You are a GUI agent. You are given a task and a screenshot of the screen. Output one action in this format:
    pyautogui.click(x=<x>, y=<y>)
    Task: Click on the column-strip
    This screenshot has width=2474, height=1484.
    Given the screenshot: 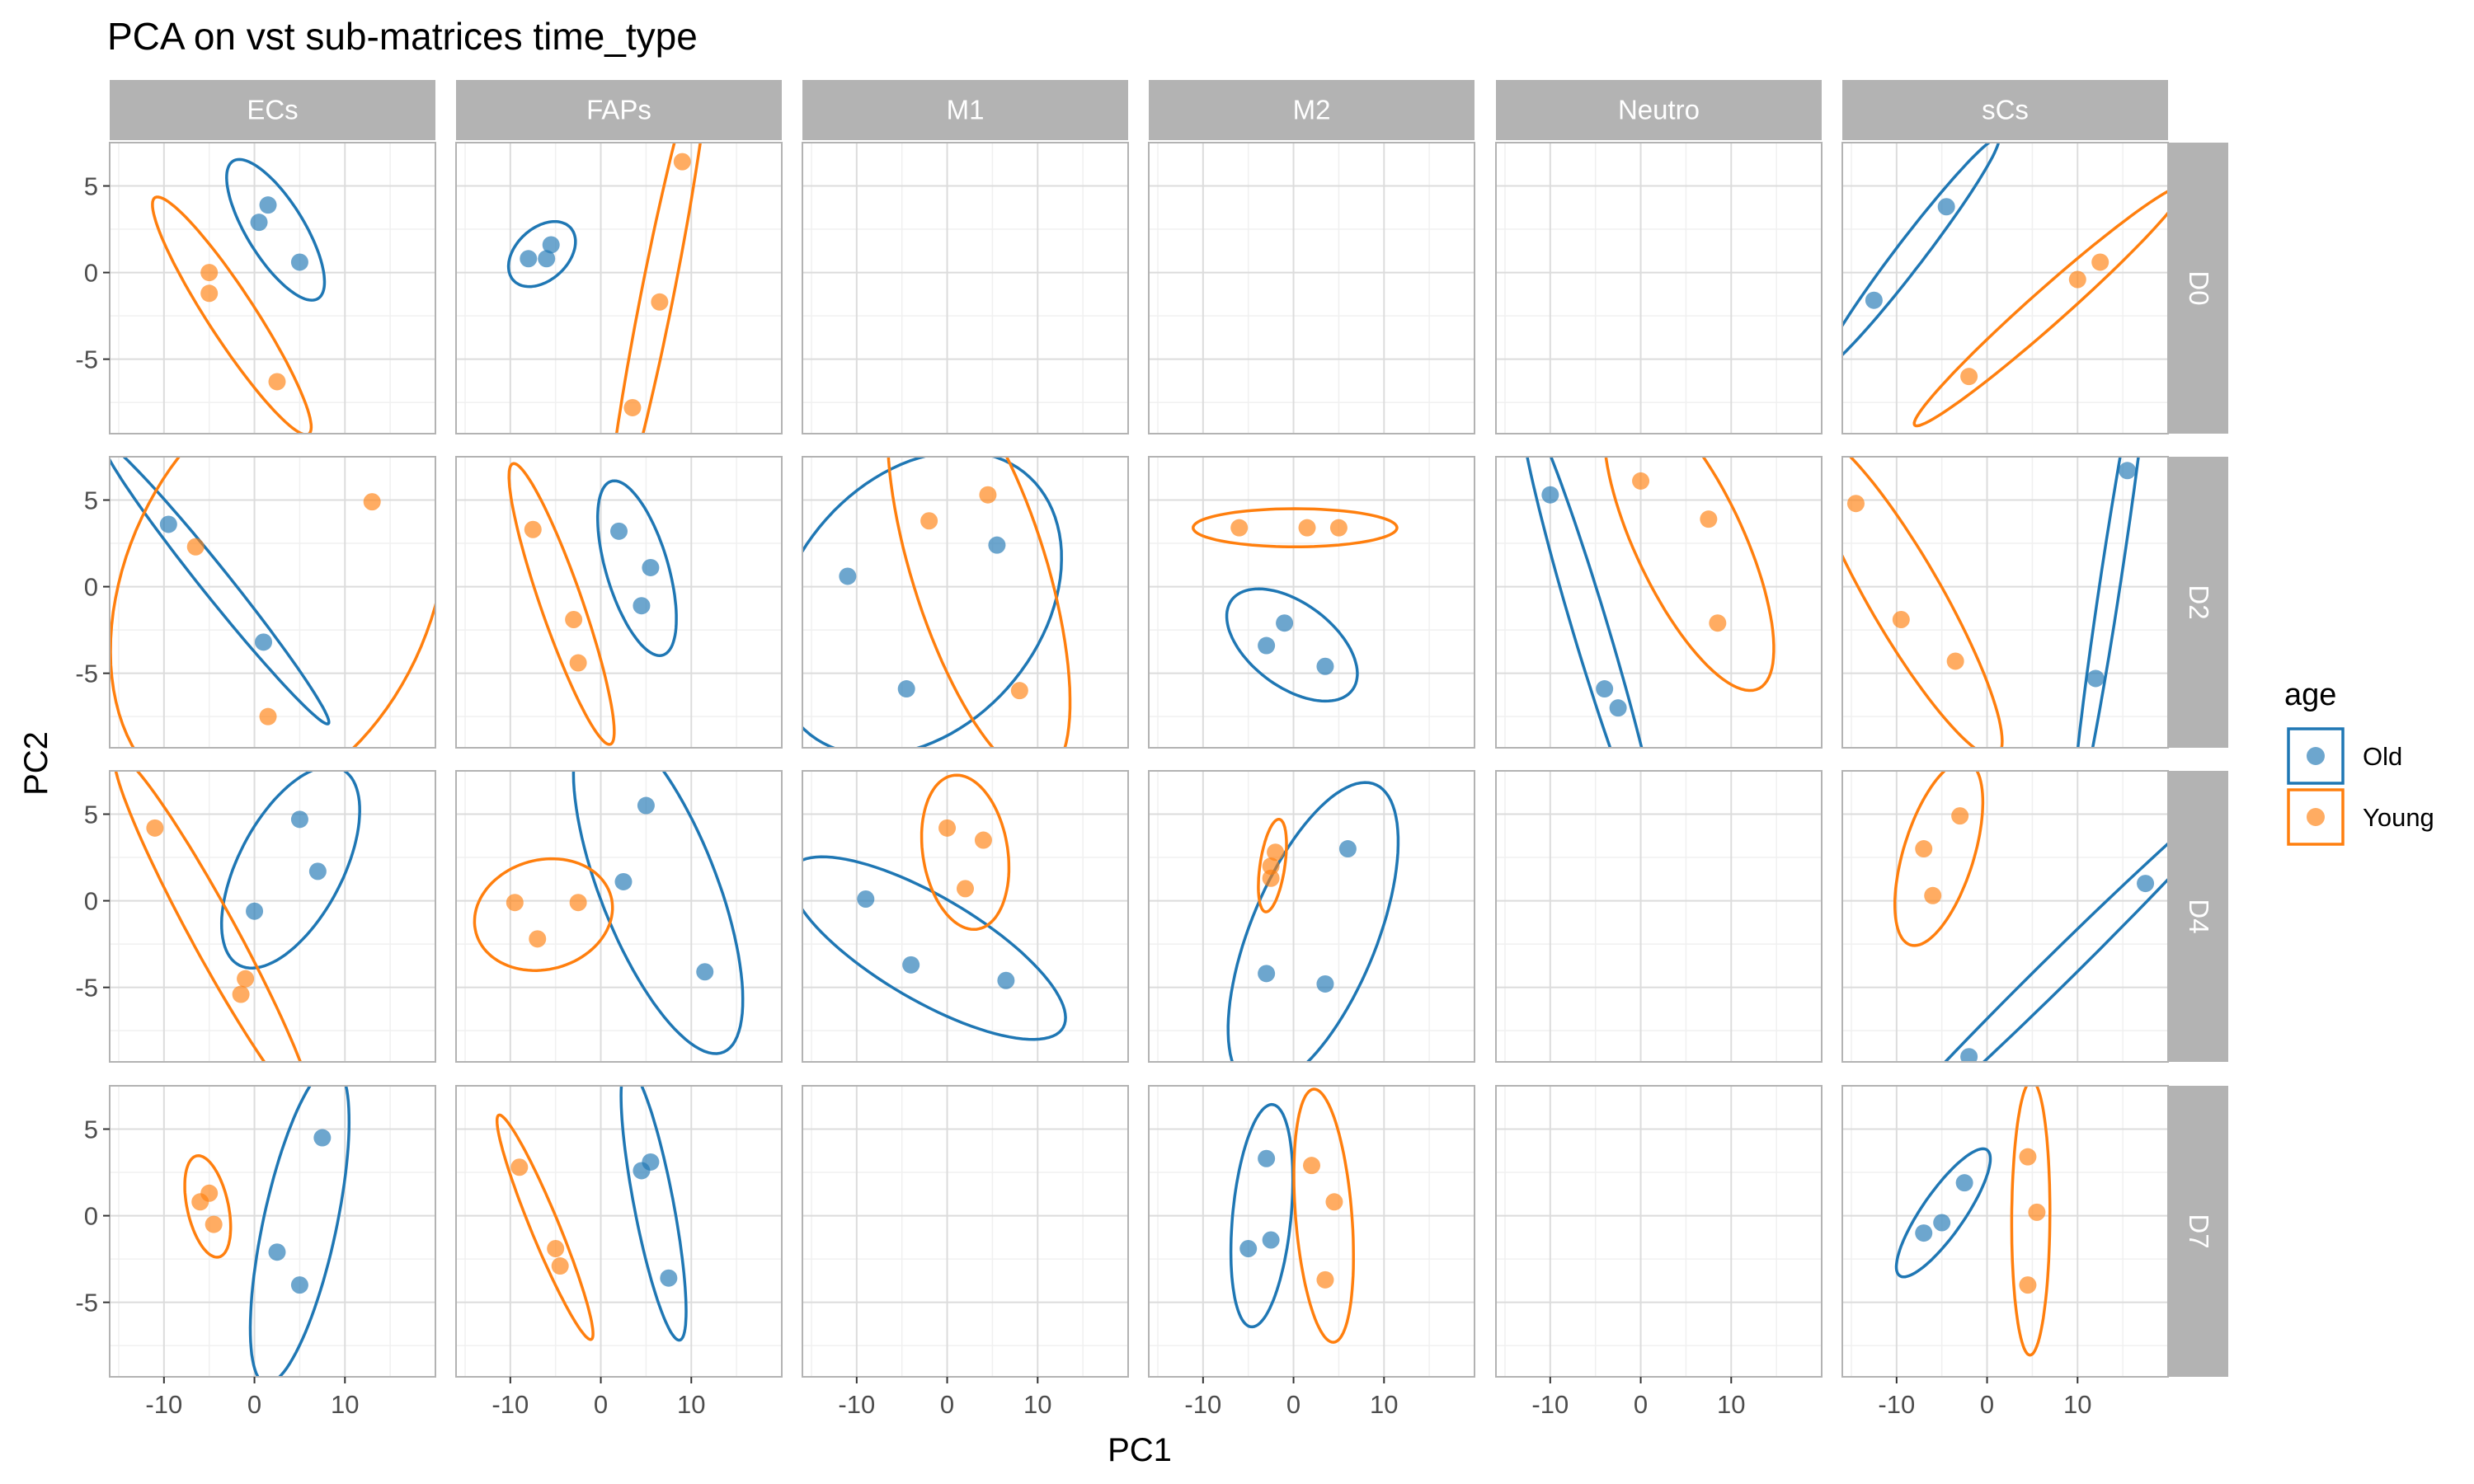 What is the action you would take?
    pyautogui.click(x=619, y=110)
    